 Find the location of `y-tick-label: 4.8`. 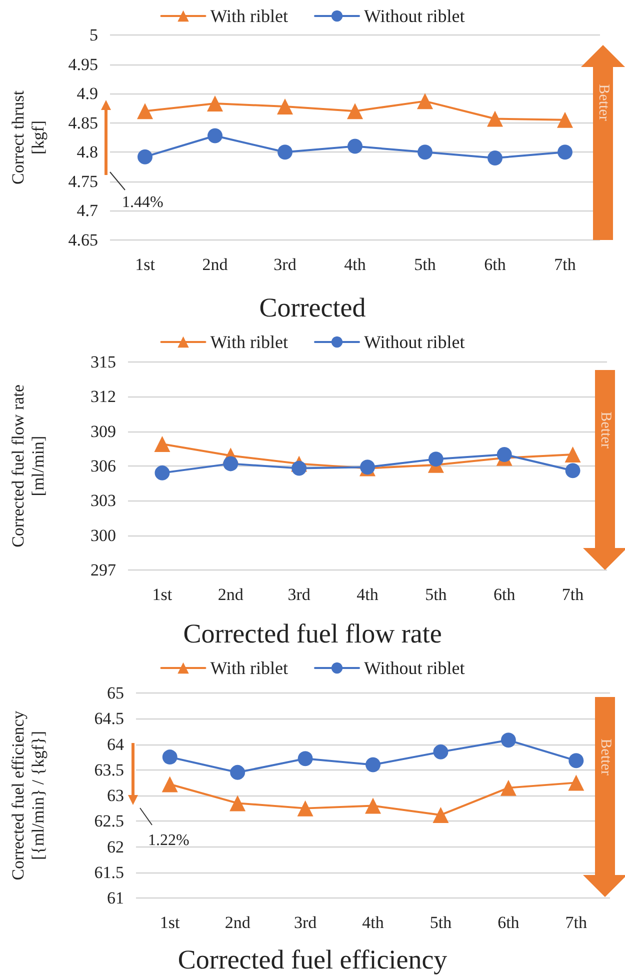

y-tick-label: 4.8 is located at coordinates (87, 152).